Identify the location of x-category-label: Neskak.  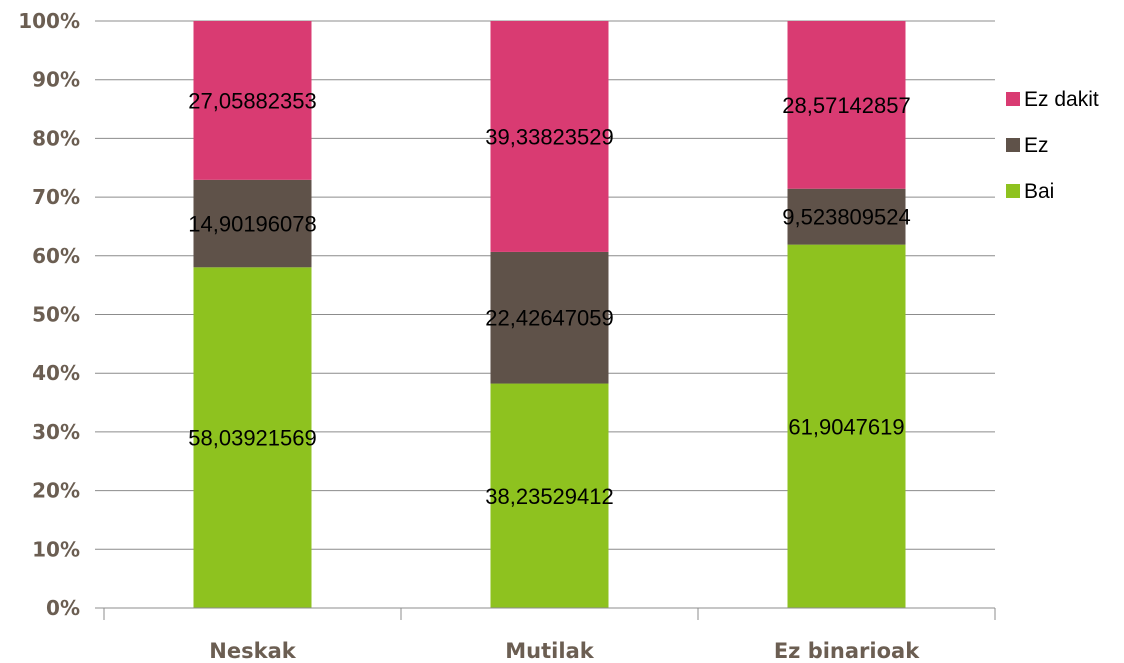
(252, 651).